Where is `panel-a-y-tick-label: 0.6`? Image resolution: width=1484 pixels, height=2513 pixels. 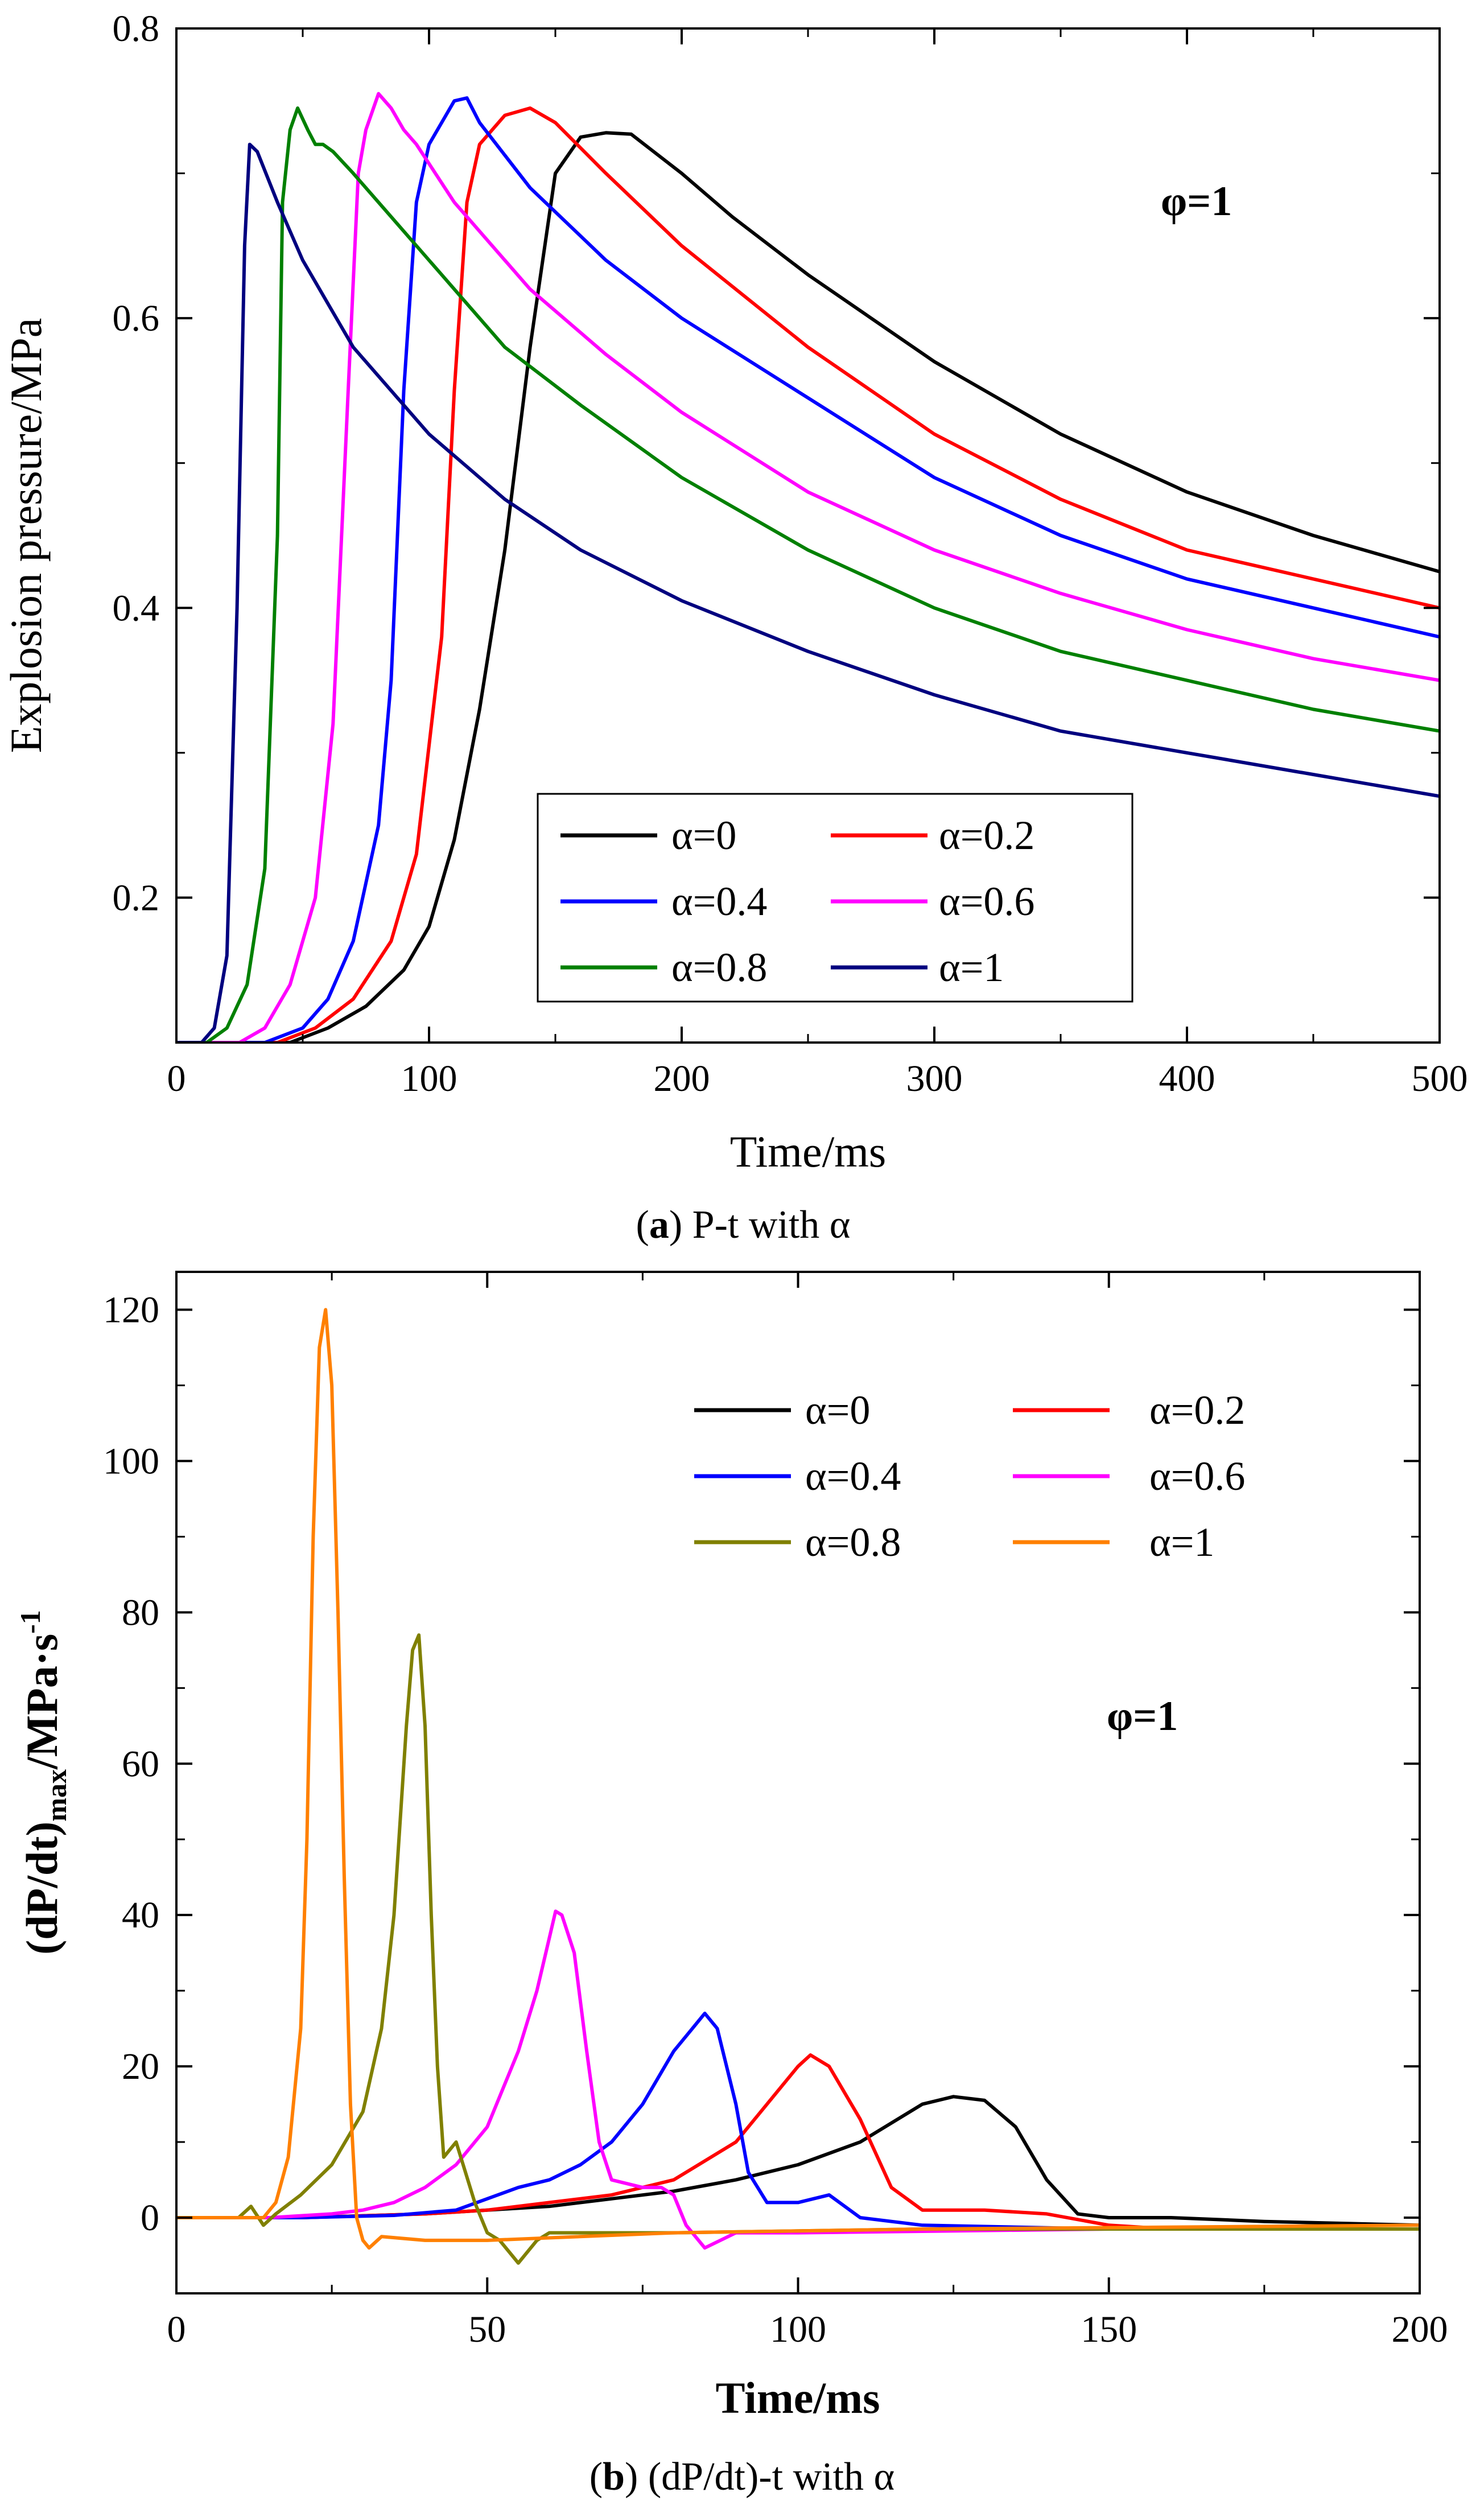
panel-a-y-tick-label: 0.6 is located at coordinates (136, 318).